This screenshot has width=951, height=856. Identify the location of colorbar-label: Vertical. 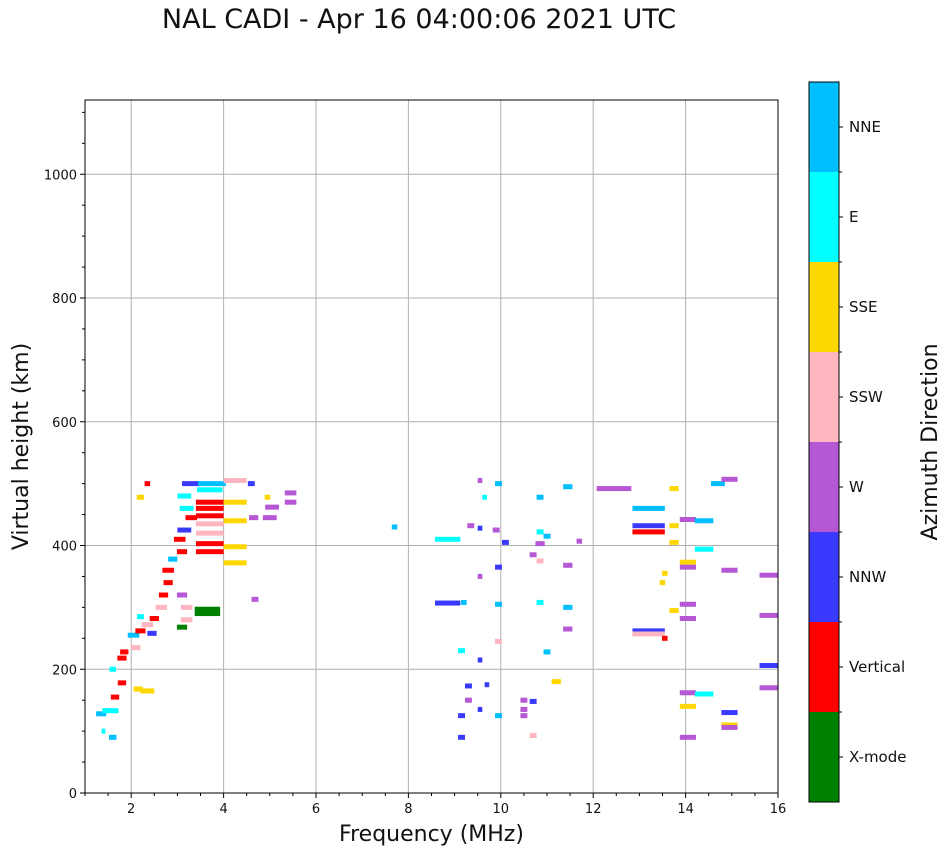
(877, 667).